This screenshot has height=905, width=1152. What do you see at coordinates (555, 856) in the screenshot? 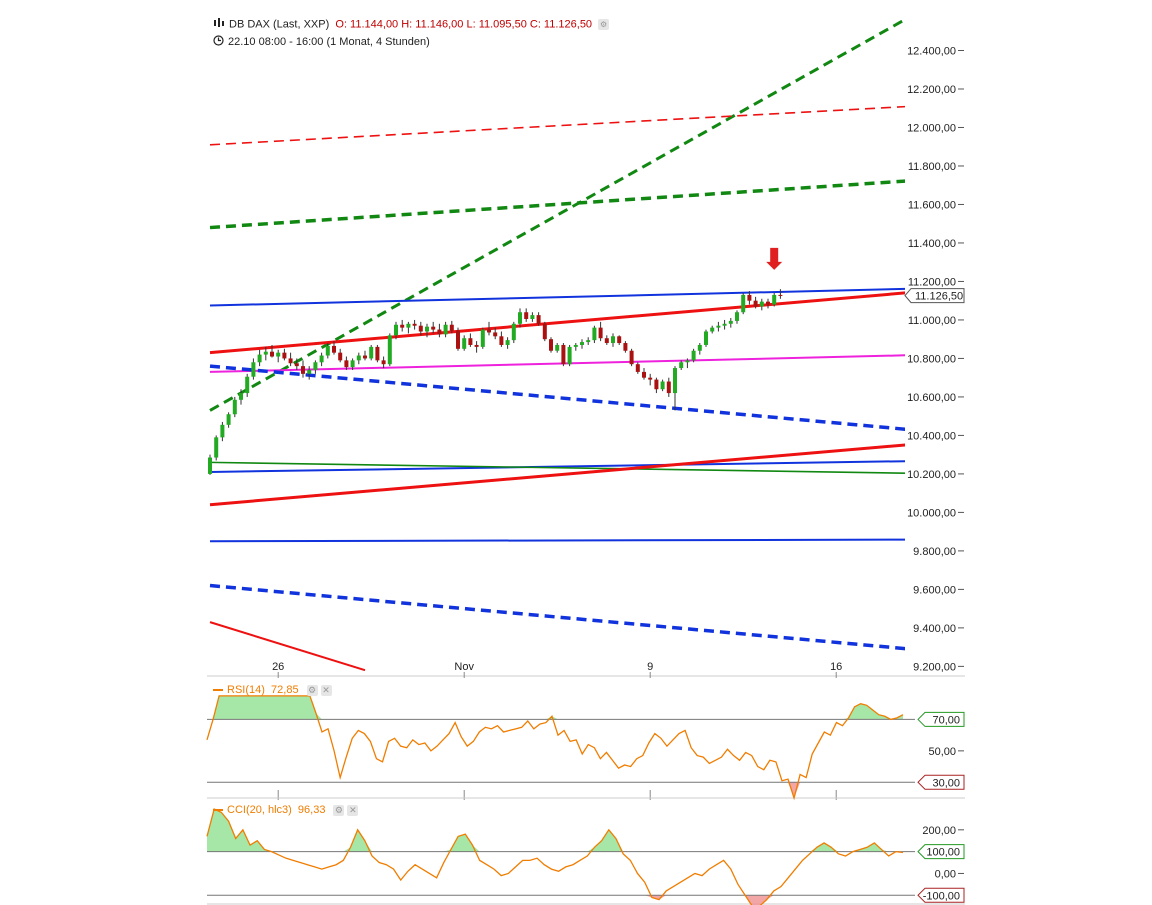
I see `cci-line` at bounding box center [555, 856].